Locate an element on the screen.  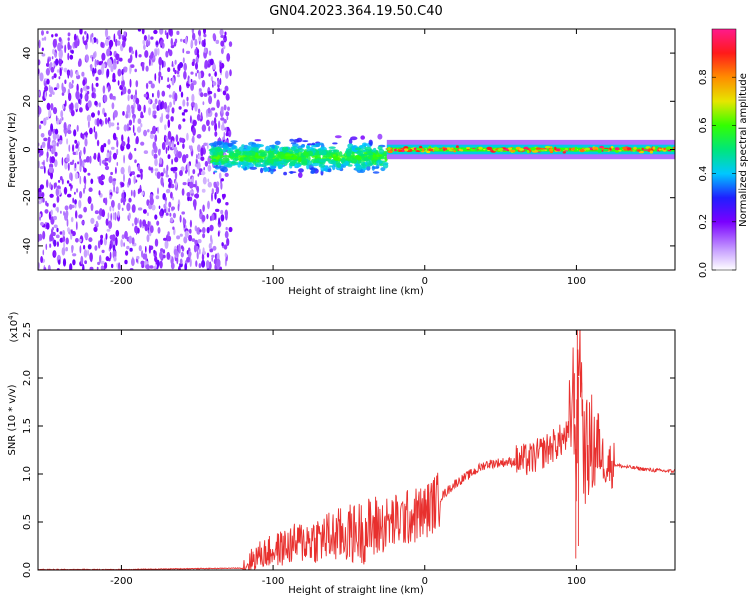
y-tick-label: -20 is located at coordinates (27, 198).